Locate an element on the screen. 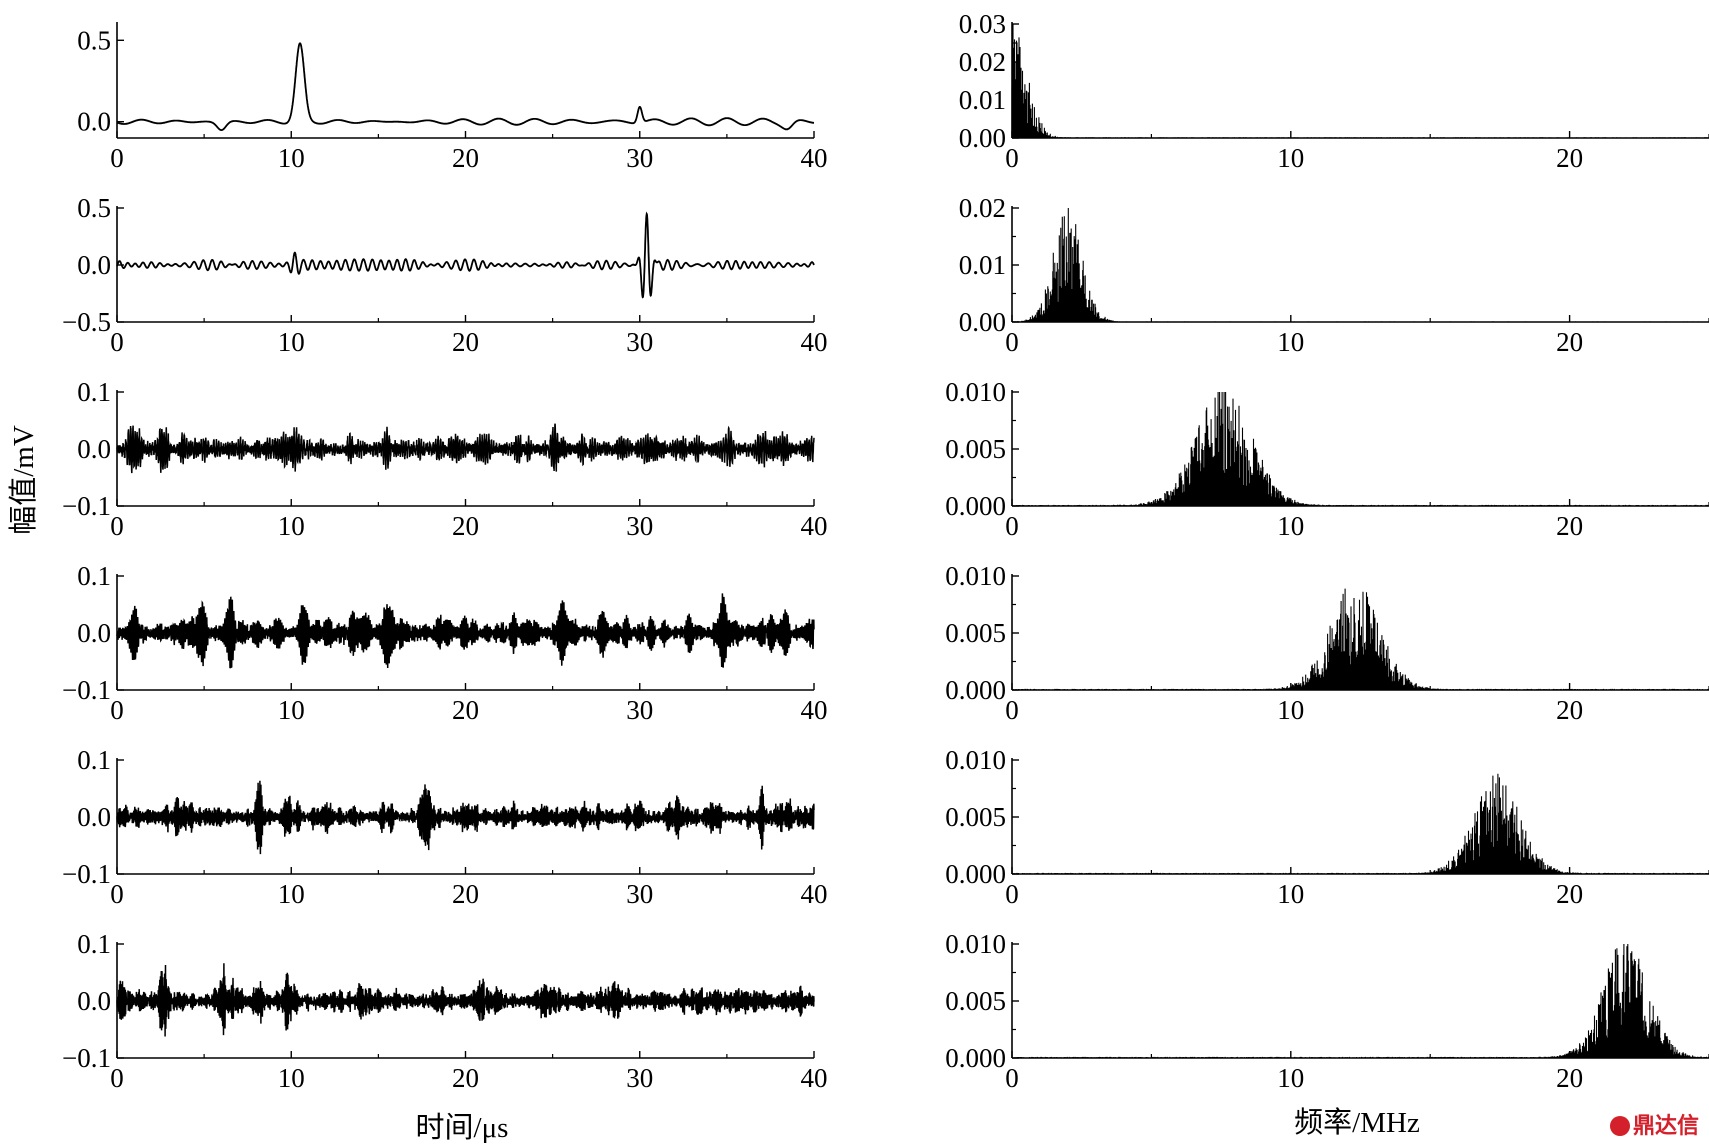  time-3-waveform is located at coordinates (465, 448).